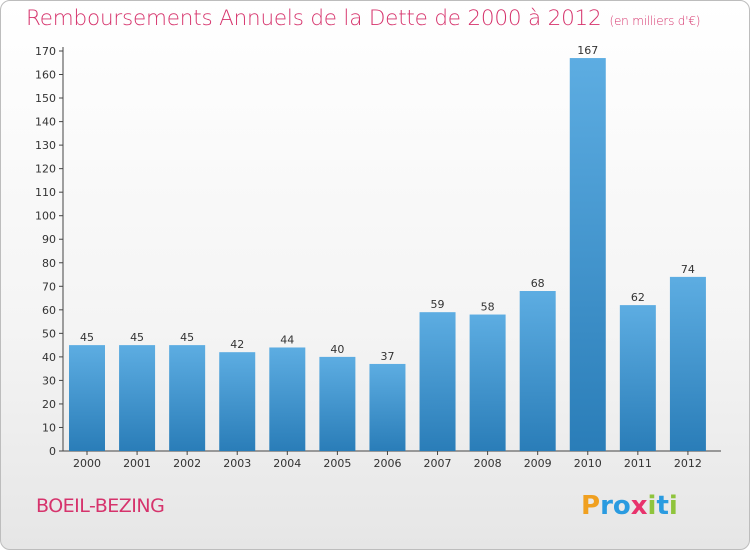  I want to click on data-label: 68, so click(538, 283).